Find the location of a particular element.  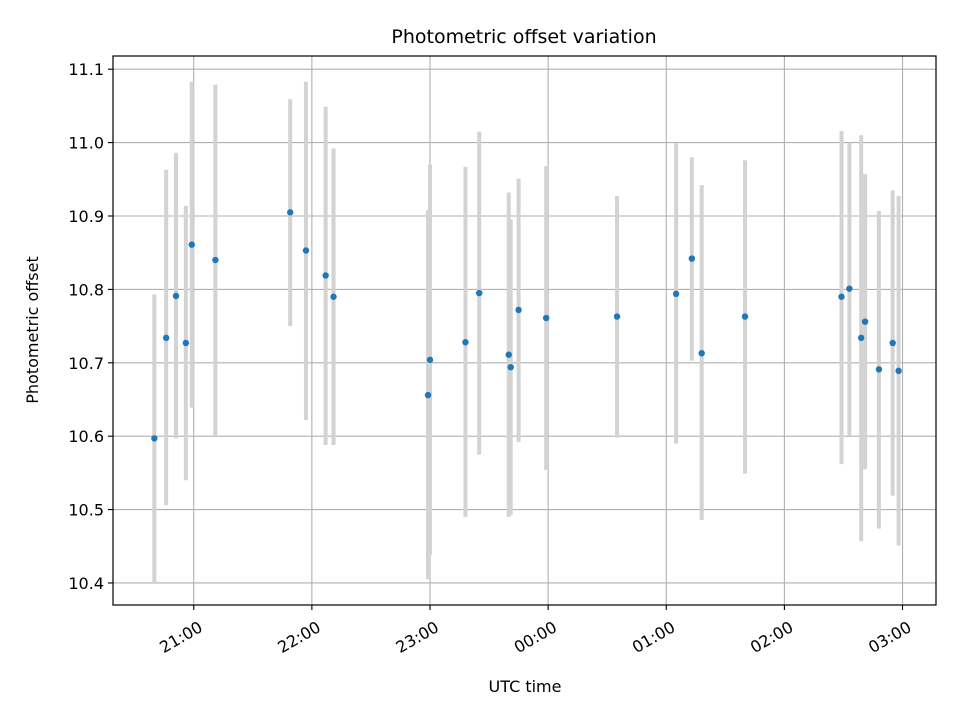

y-tick-label: 10.4 is located at coordinates (86, 583).